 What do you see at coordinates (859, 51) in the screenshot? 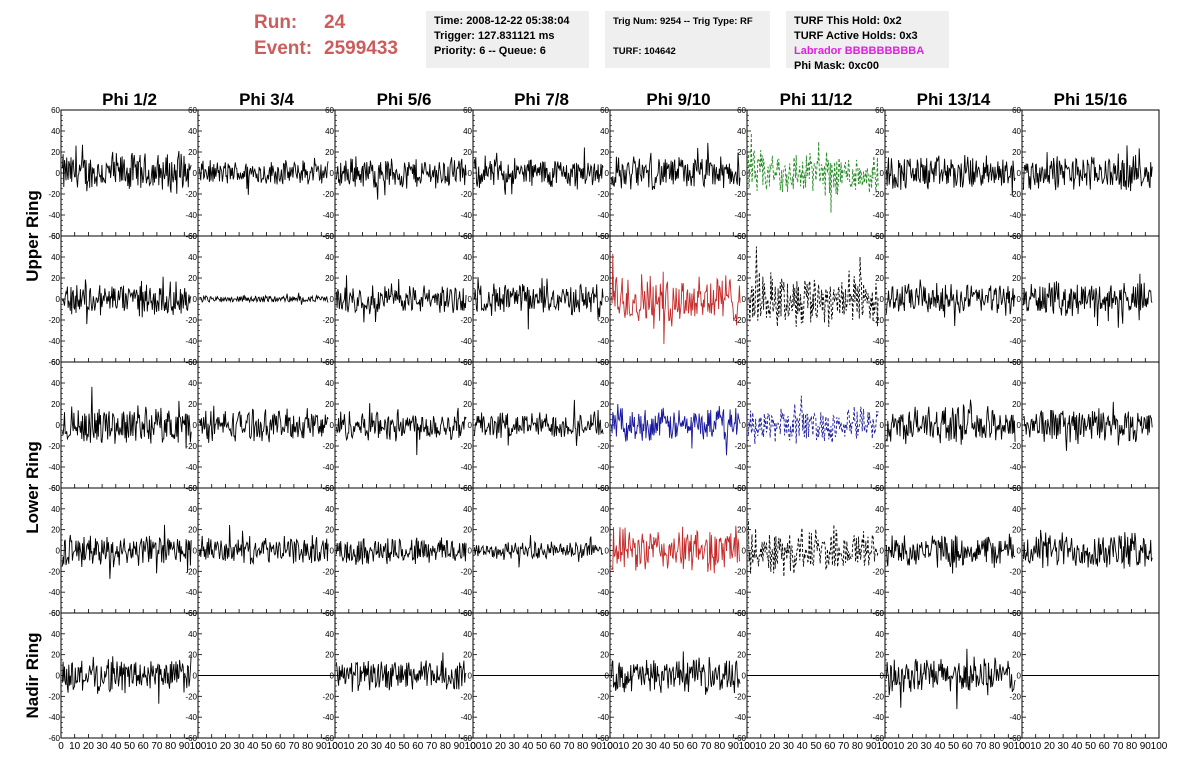
I see `labrador-line: Labrador BBBBBBBBBA` at bounding box center [859, 51].